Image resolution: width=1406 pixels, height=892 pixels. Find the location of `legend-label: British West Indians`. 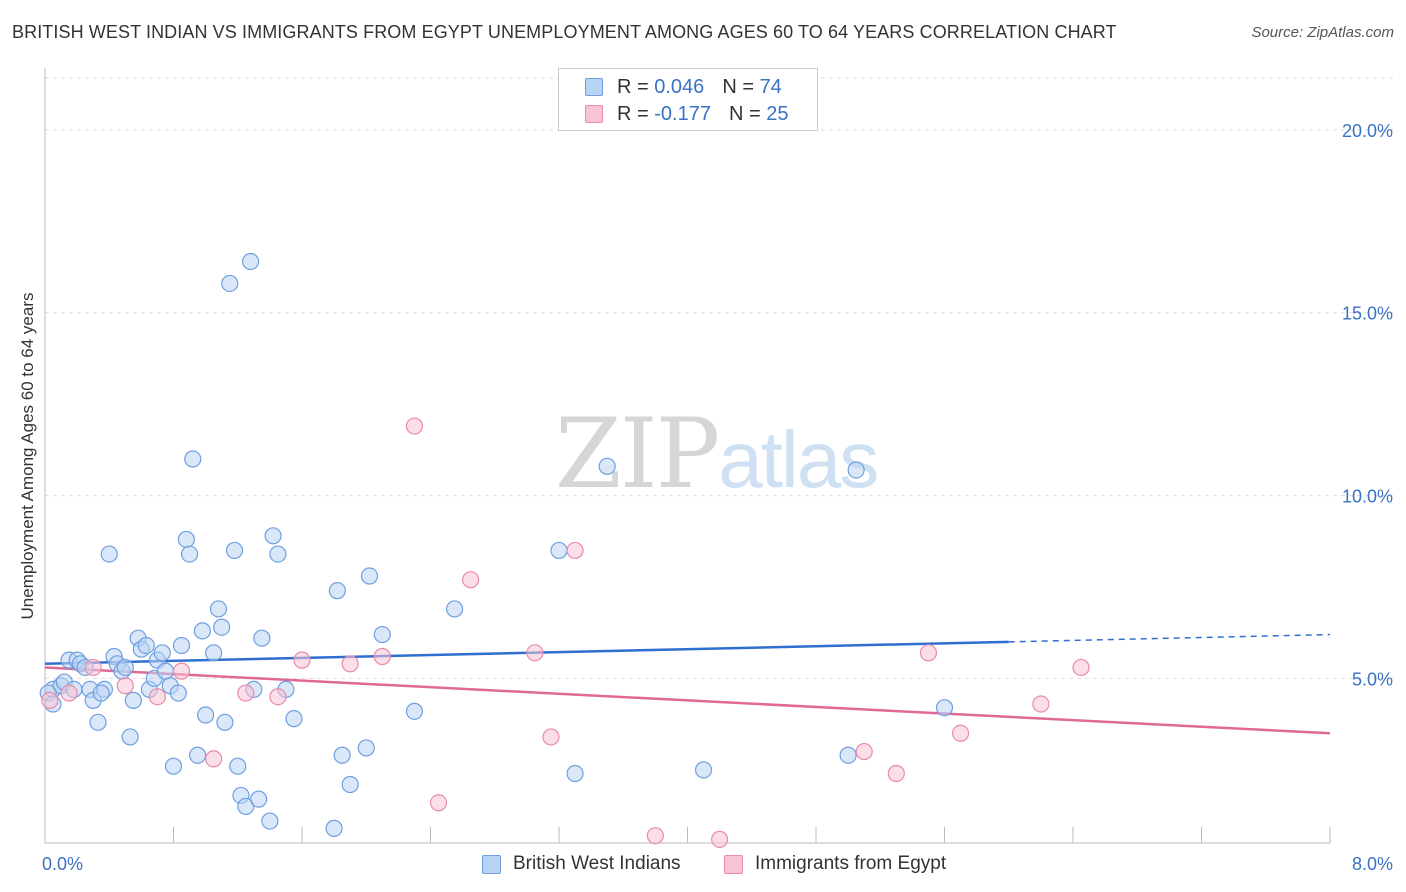

legend-label: British West Indians is located at coordinates (597, 863).